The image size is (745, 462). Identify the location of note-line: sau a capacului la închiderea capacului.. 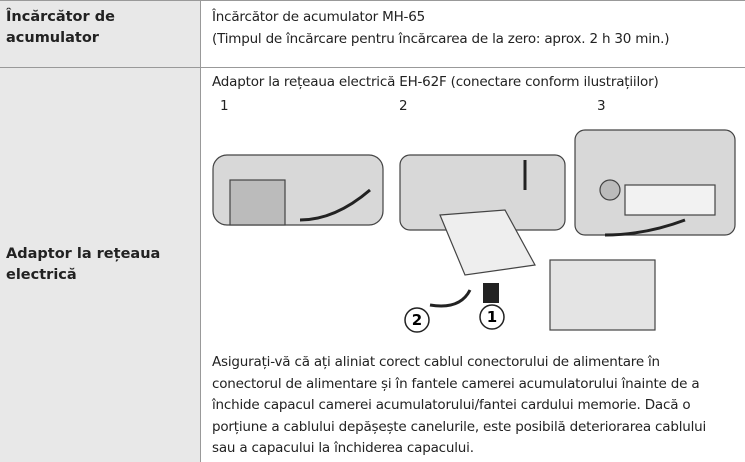
(343, 448).